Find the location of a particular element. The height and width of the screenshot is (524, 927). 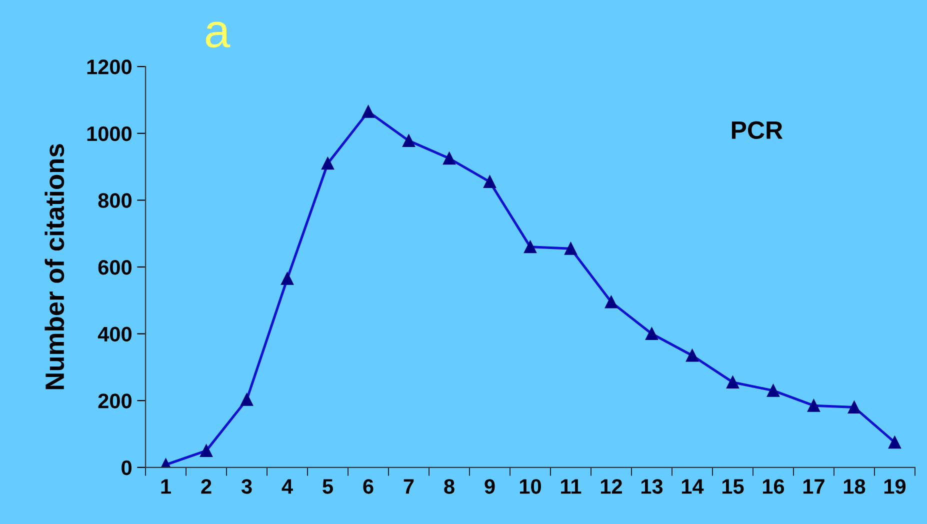

x-tick-label: 5 is located at coordinates (327, 486).